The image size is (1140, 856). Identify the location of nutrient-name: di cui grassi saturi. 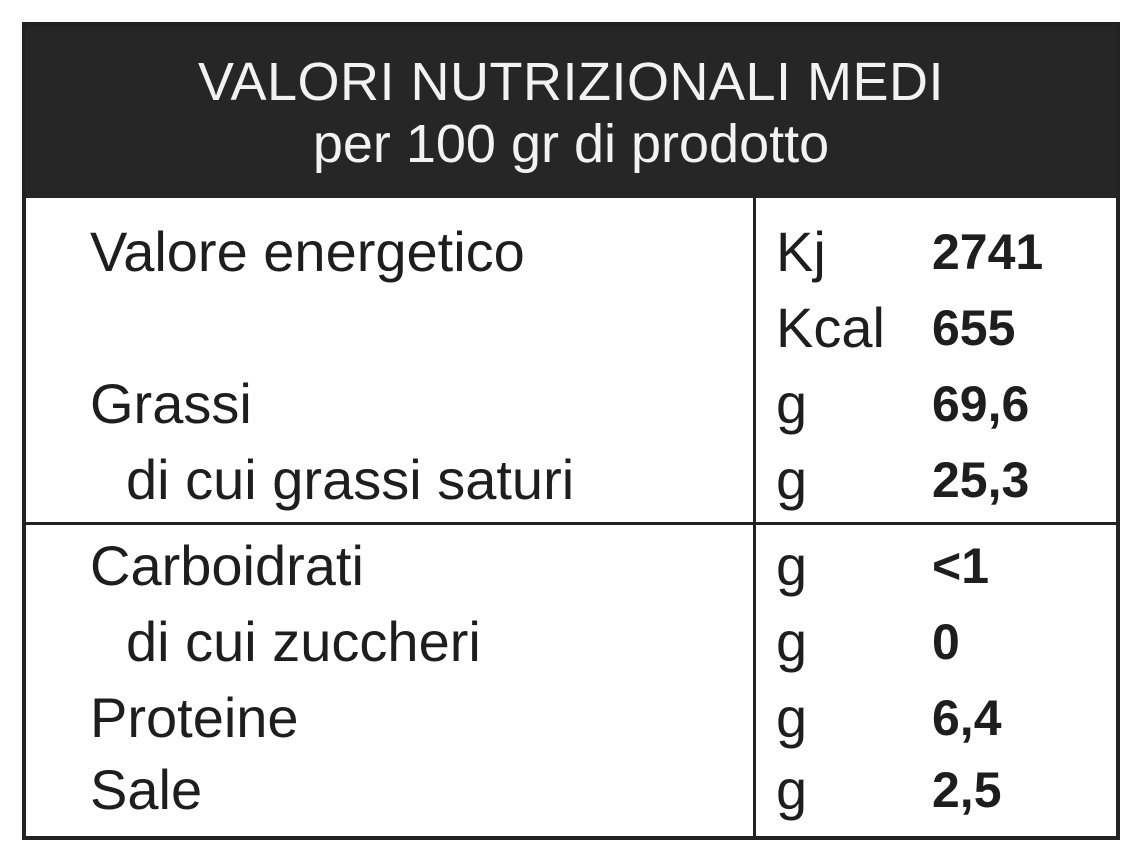
(350, 479).